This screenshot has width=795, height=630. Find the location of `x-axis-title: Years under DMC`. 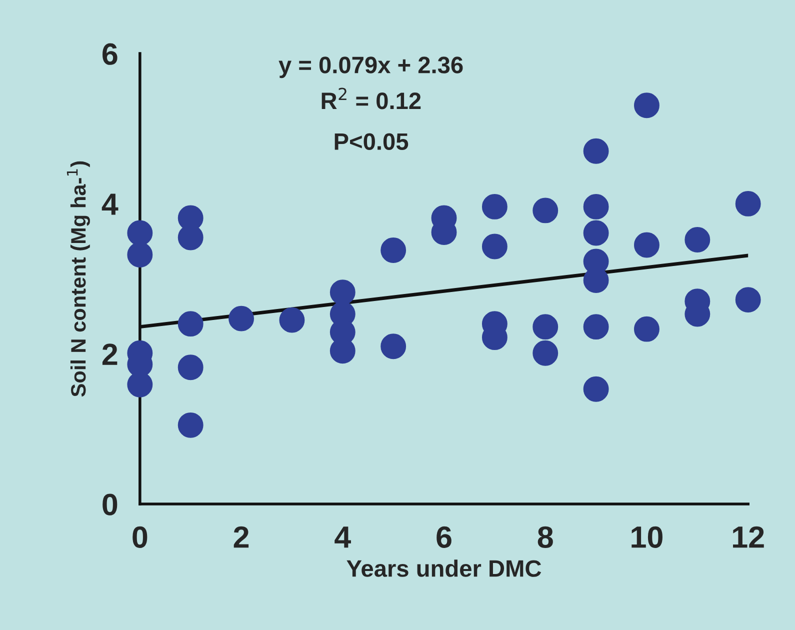

x-axis-title: Years under DMC is located at coordinates (444, 568).